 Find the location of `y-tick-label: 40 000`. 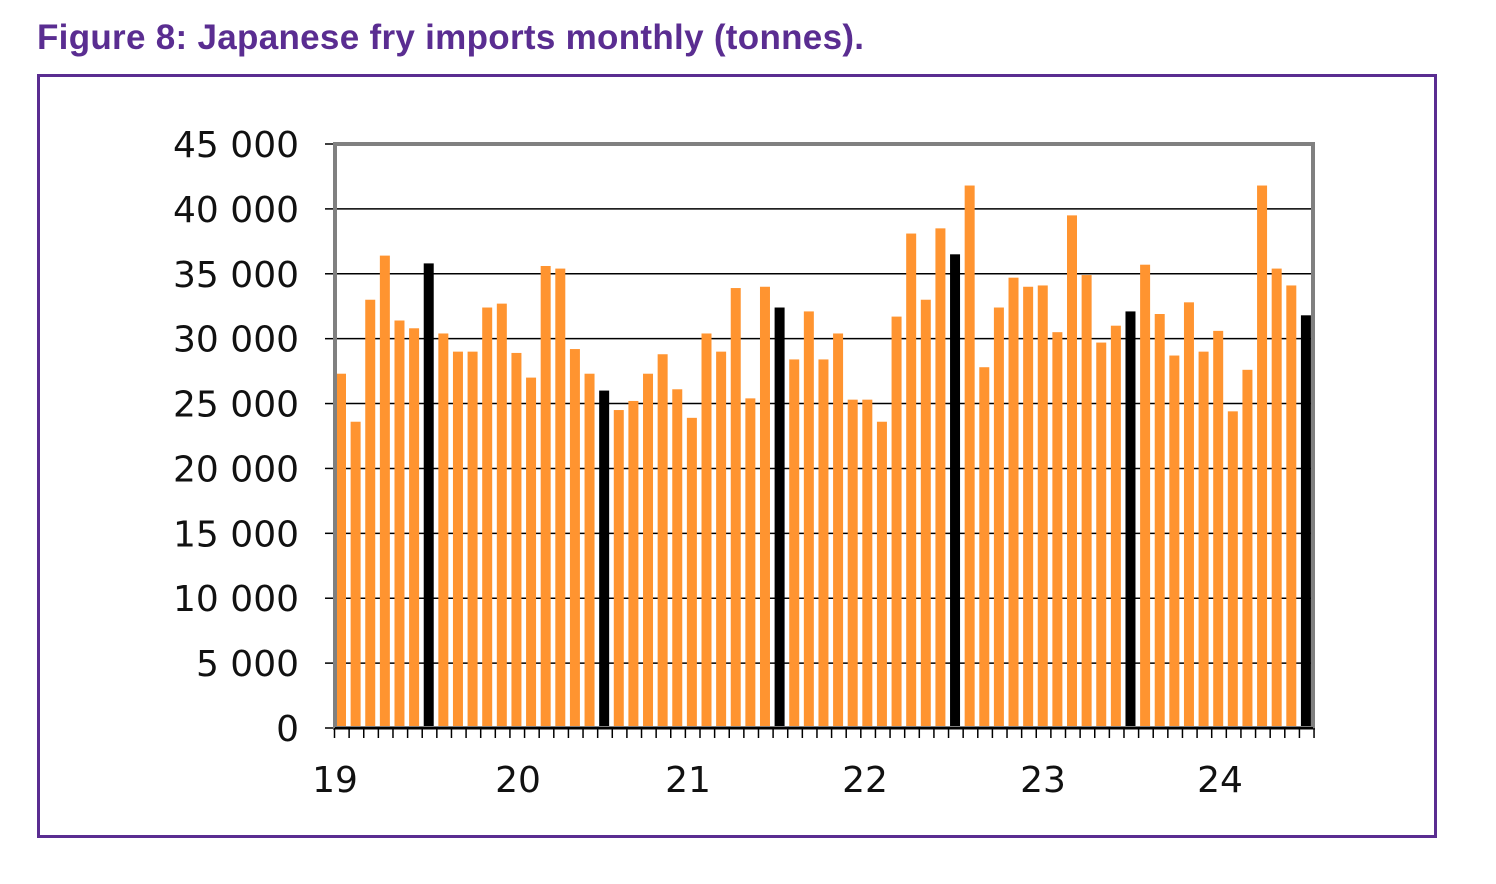

y-tick-label: 40 000 is located at coordinates (236, 210).